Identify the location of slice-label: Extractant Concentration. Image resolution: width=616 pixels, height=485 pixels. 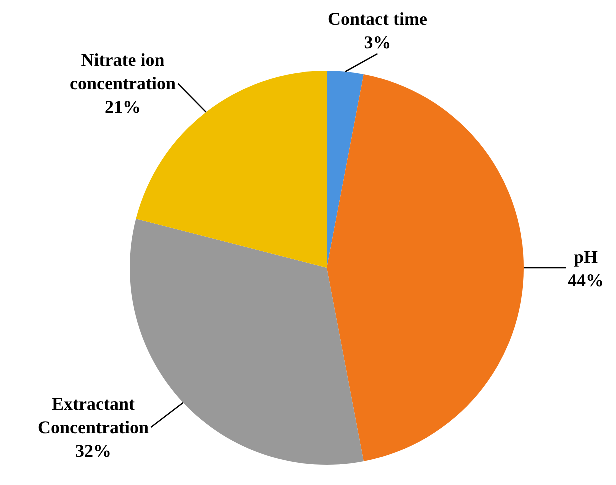
(93, 416).